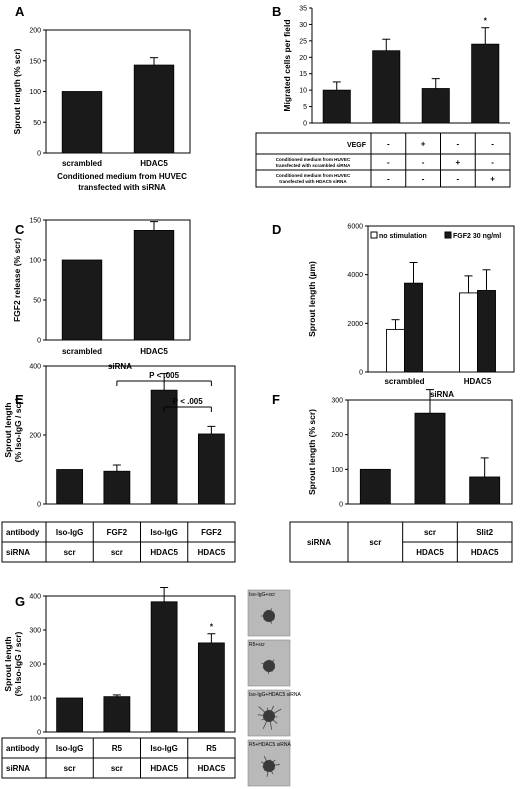  I want to click on y-tick-label: 4000, so click(355, 275).